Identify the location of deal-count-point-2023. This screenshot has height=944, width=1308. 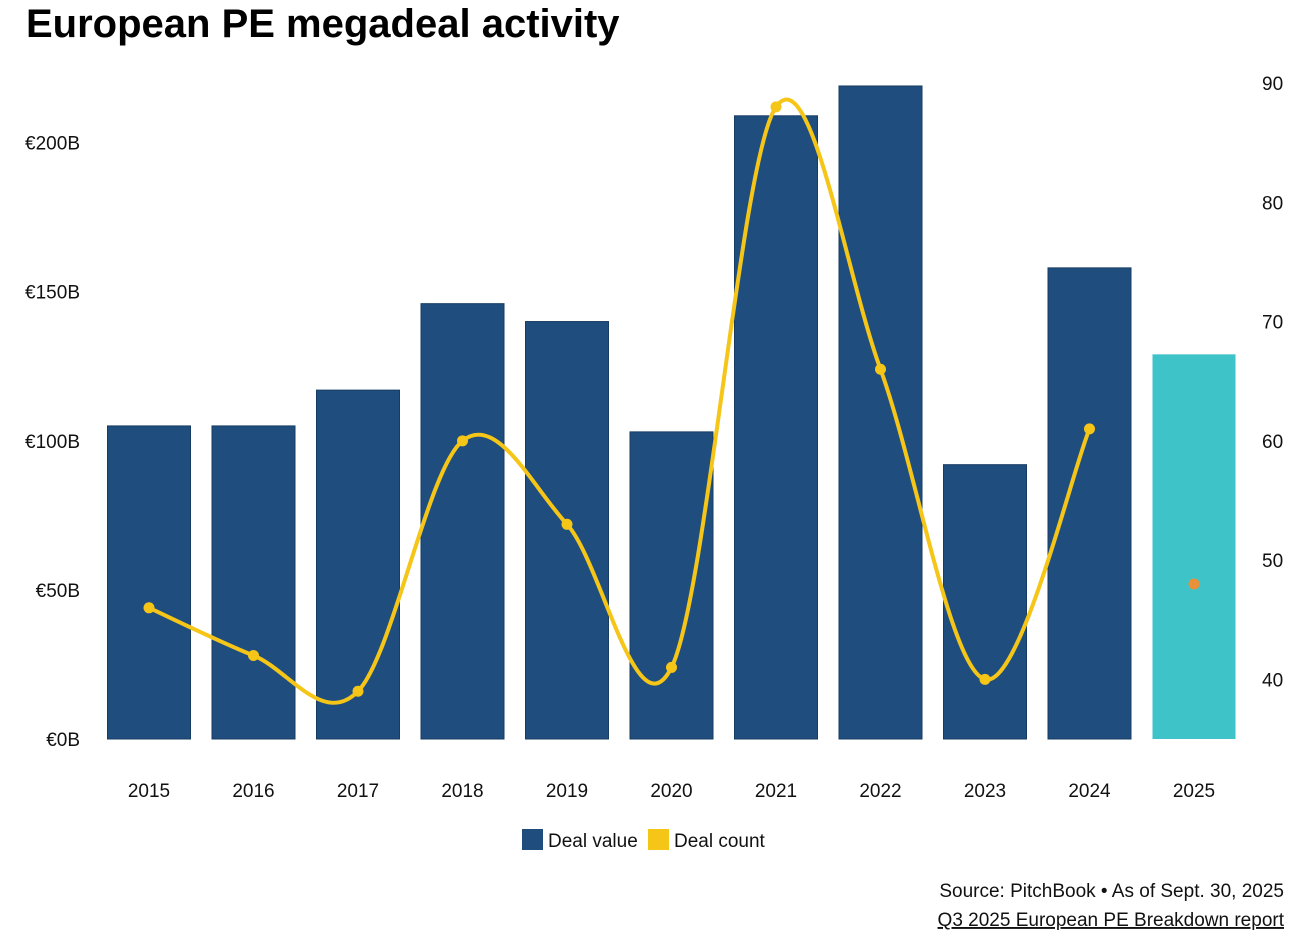
(985, 679).